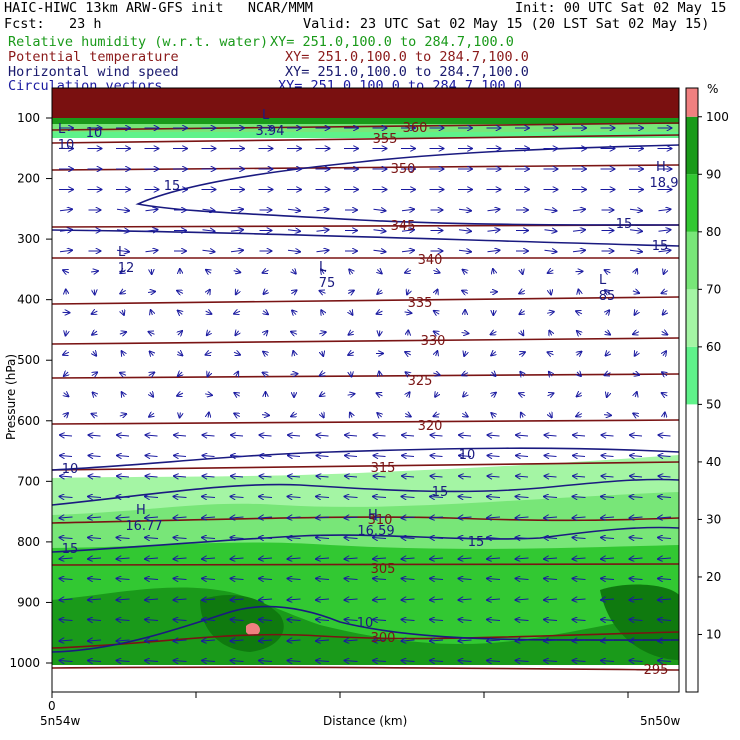  I want to click on y-tick-label: 700, so click(28, 481).